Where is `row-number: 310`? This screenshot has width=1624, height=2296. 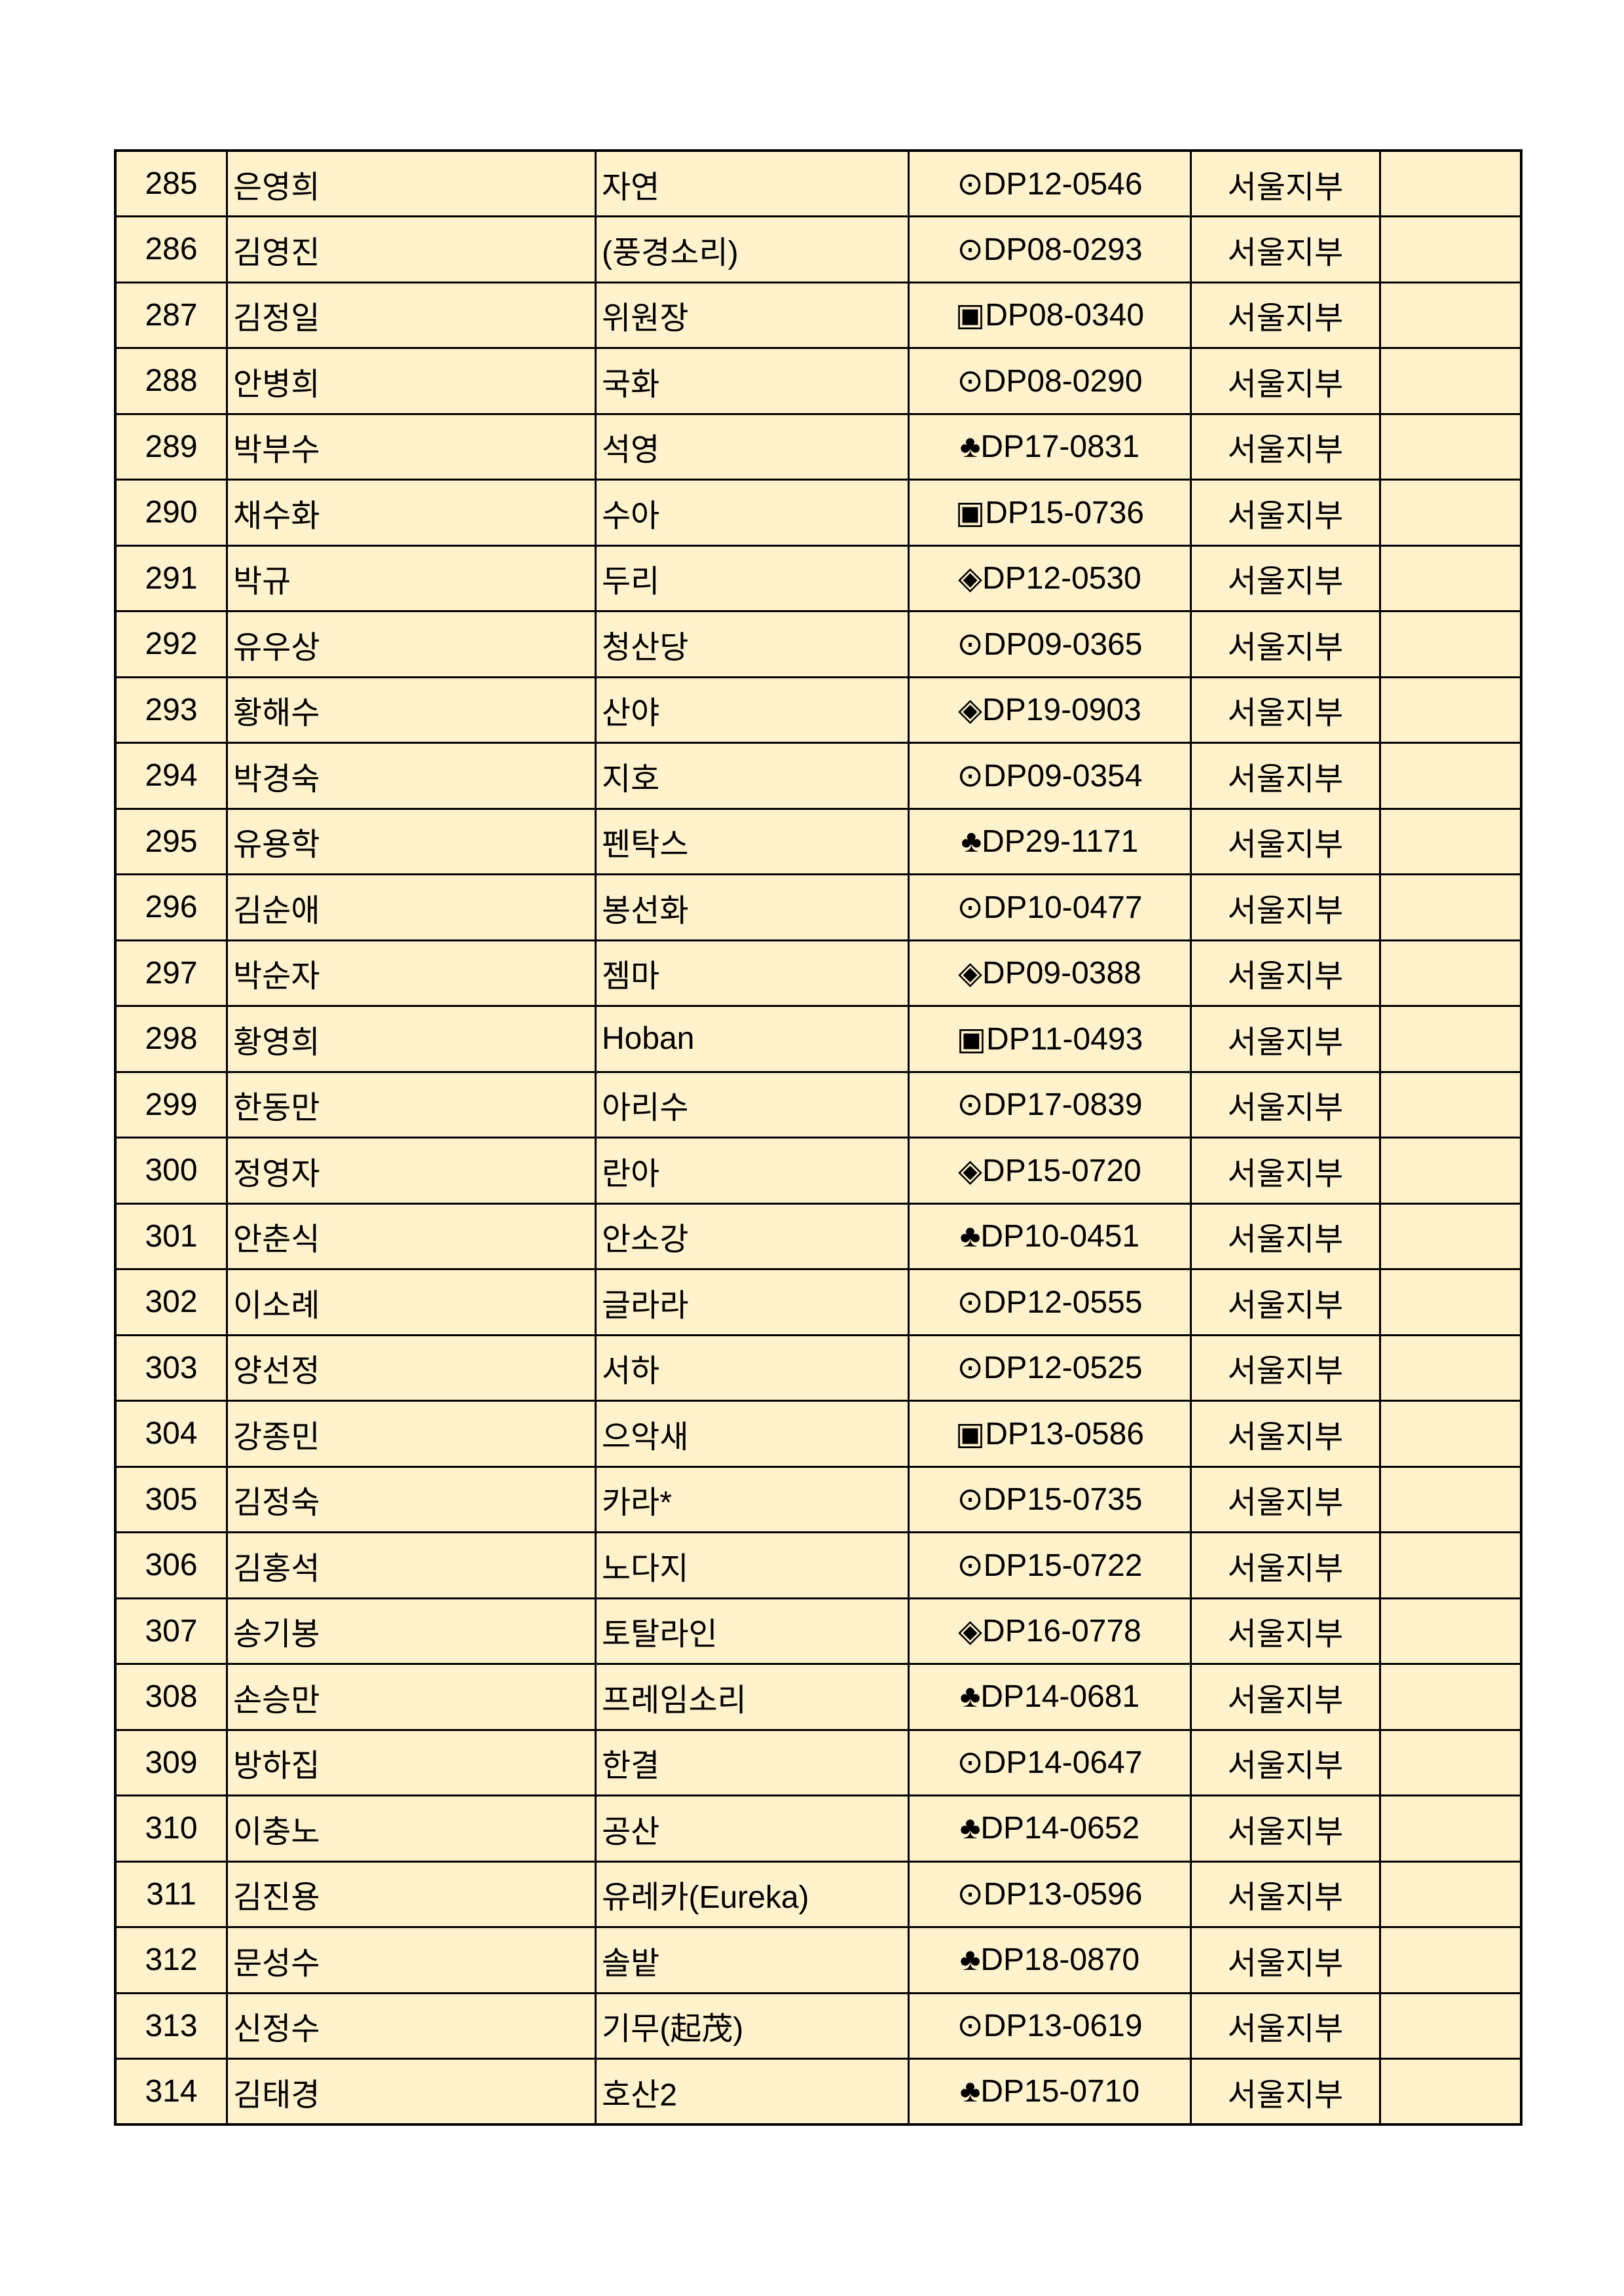
row-number: 310 is located at coordinates (171, 1829).